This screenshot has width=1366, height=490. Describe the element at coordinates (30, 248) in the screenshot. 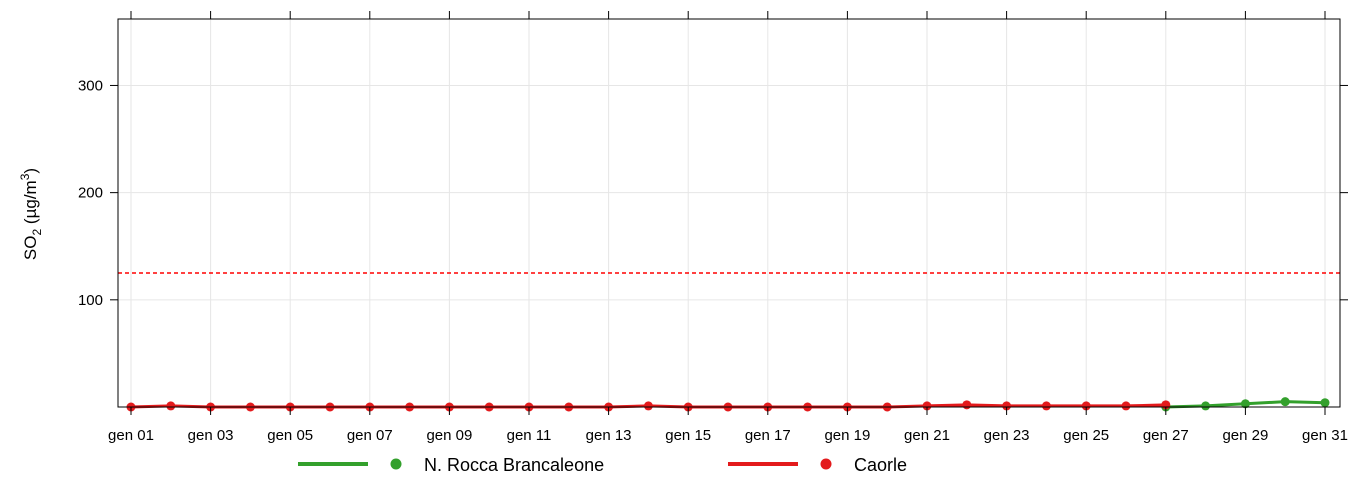

I see `y-axis-title-main: SO` at that location.